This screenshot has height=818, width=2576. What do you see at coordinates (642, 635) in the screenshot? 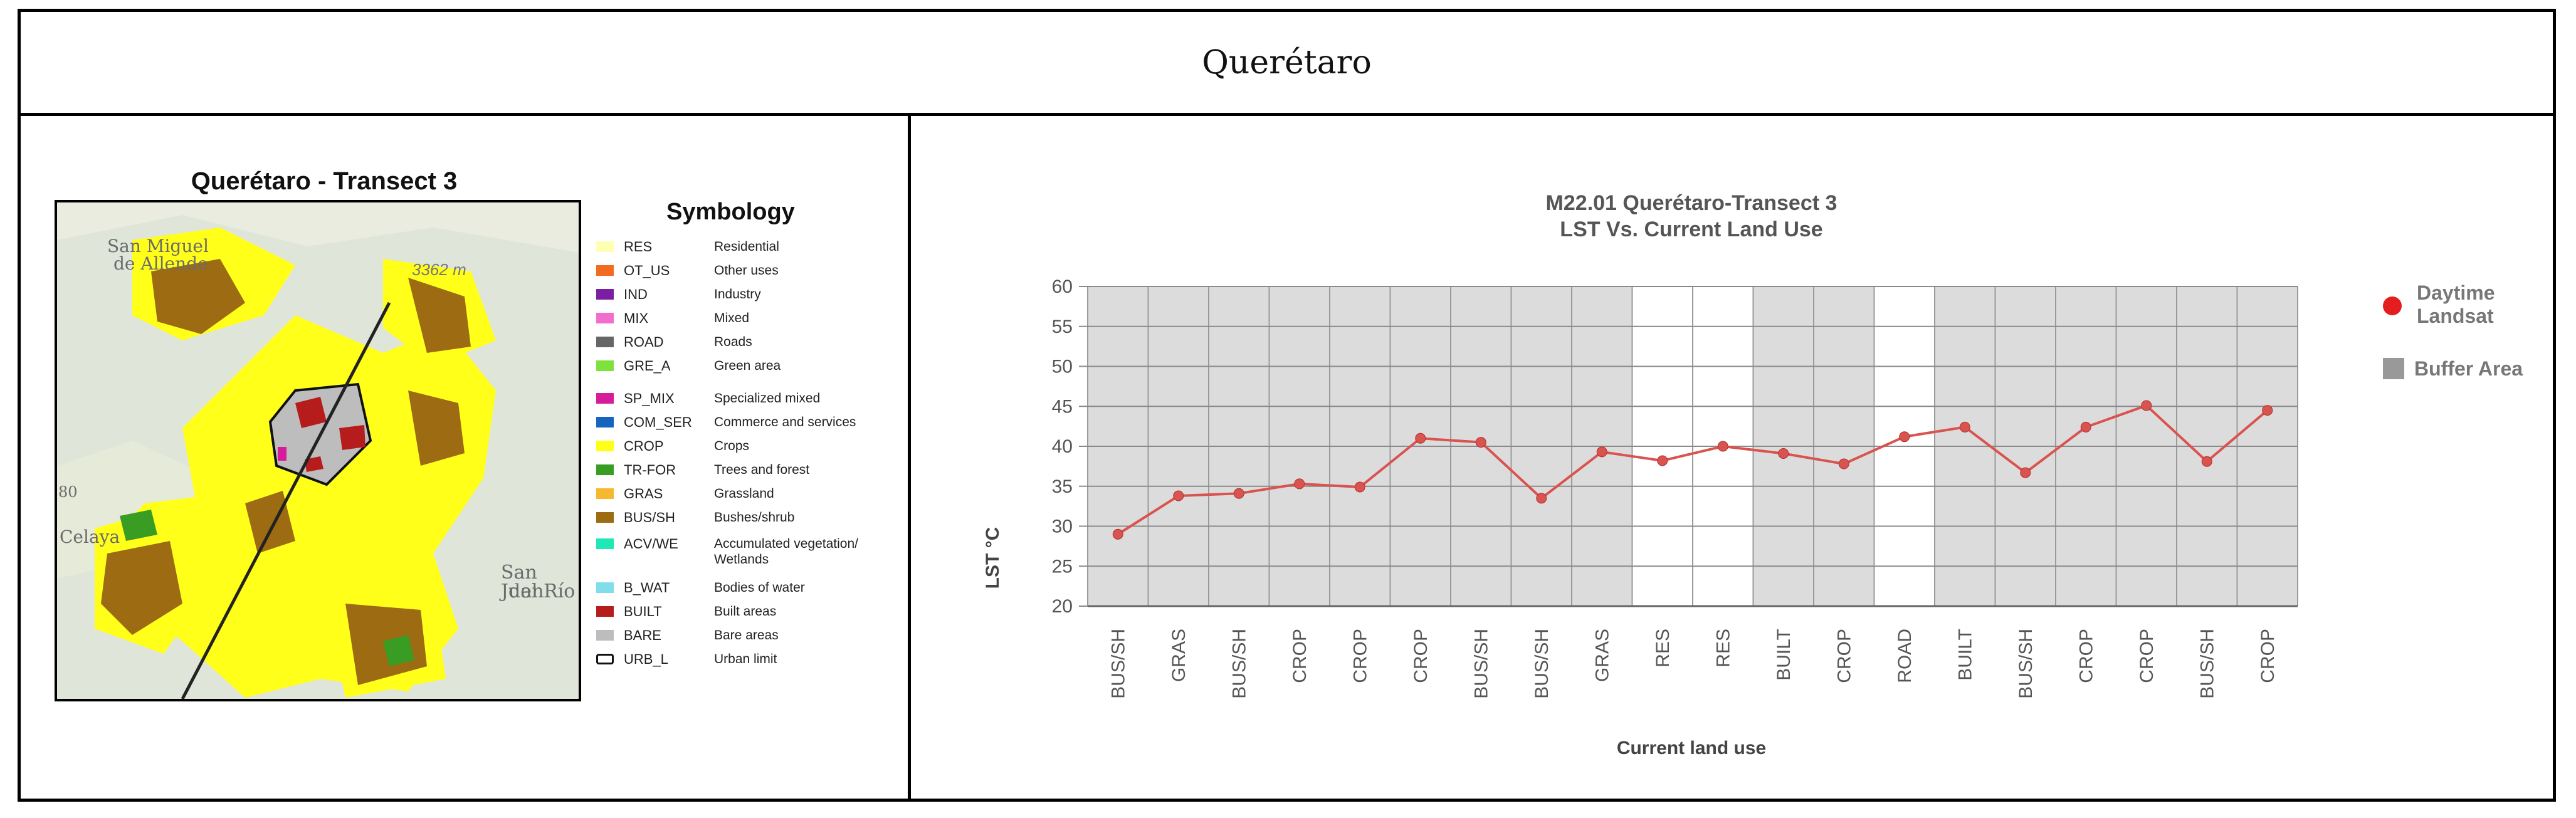
I see `legend-code: BARE` at bounding box center [642, 635].